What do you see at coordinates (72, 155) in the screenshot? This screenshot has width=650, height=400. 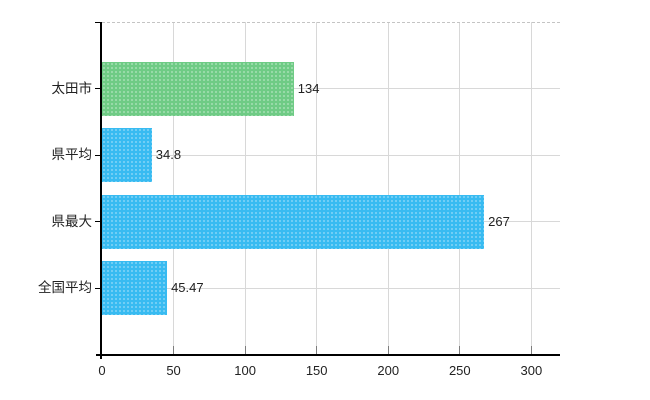 I see `category-label-県平均: 県平均` at bounding box center [72, 155].